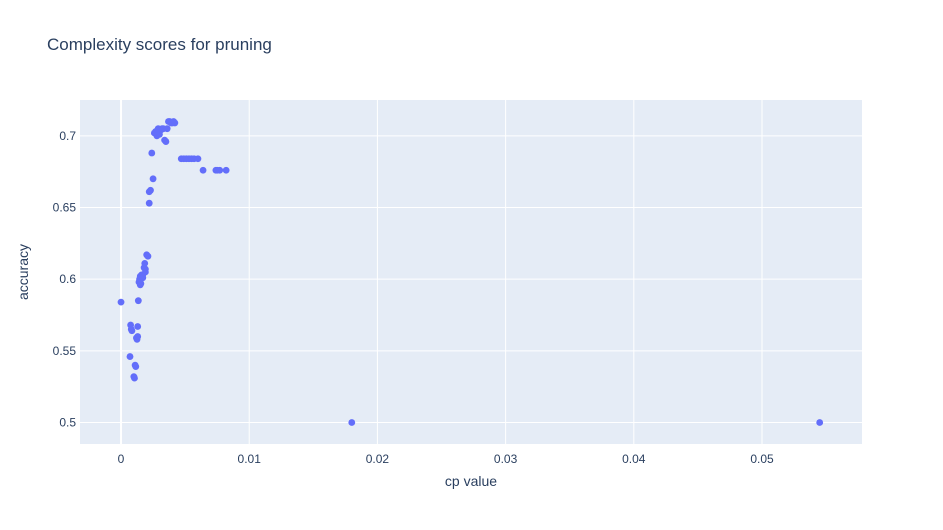  What do you see at coordinates (634, 459) in the screenshot?
I see `x-tick-label: 0.04` at bounding box center [634, 459].